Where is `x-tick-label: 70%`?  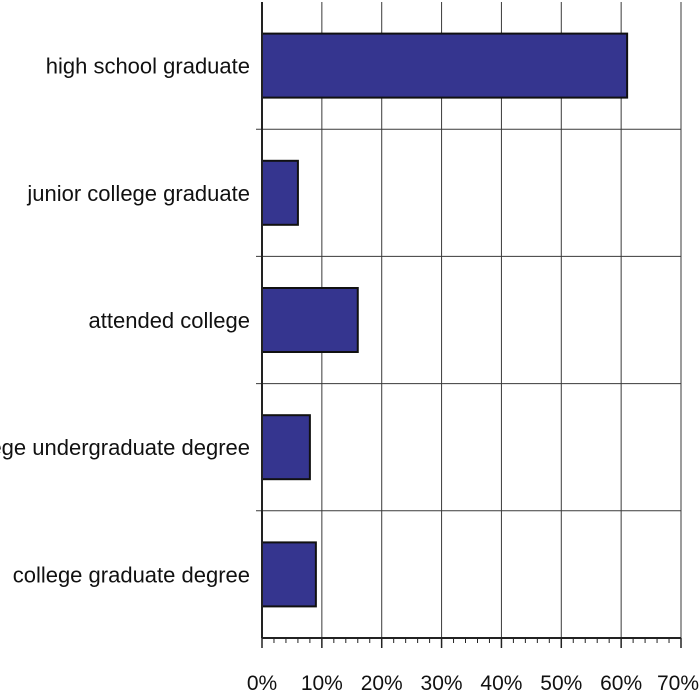 x-tick-label: 70% is located at coordinates (678, 683).